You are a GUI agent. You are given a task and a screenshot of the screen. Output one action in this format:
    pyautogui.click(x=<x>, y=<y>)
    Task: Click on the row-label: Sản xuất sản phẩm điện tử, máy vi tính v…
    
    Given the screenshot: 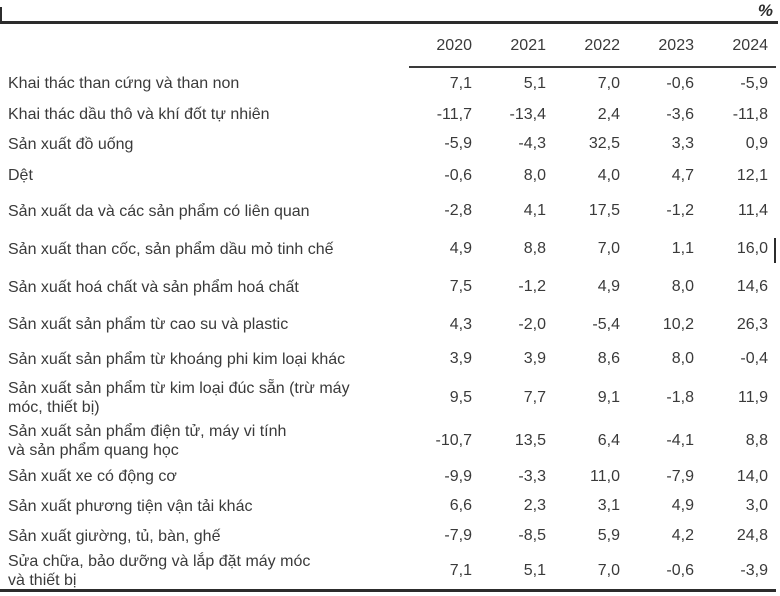 What is the action you would take?
    pyautogui.click(x=147, y=441)
    